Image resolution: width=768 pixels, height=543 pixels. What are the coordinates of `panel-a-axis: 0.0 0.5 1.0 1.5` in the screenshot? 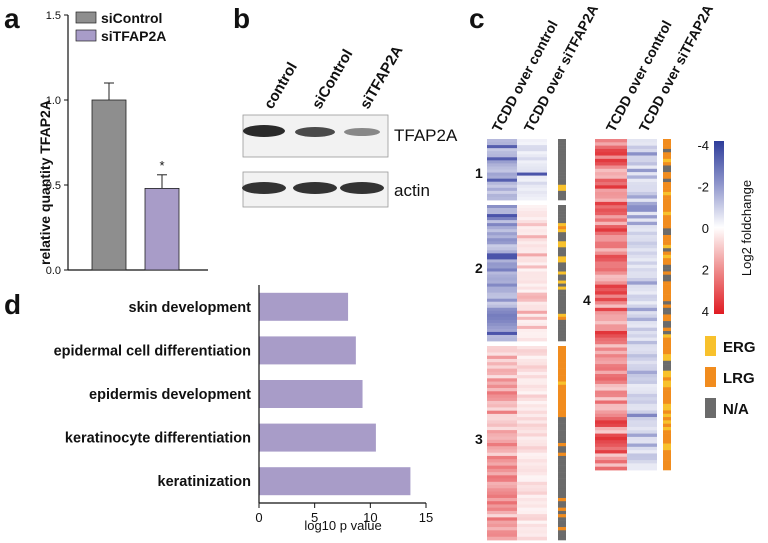 It's located at (127, 143).